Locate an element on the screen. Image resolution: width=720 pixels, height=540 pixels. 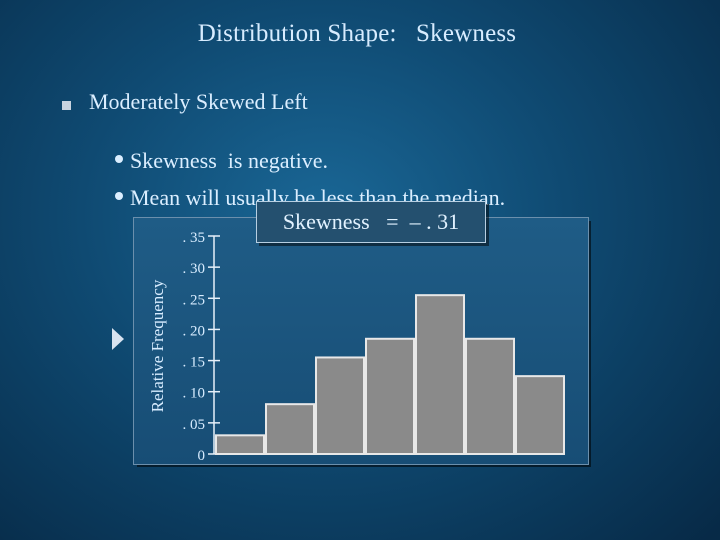
y-tick-label: . 15 is located at coordinates (194, 363).